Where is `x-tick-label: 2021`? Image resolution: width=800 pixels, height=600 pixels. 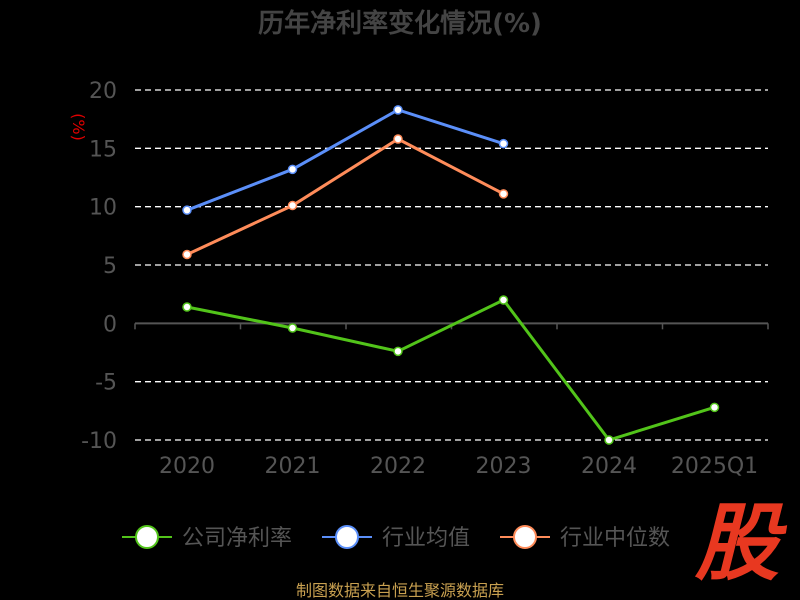 x-tick-label: 2021 is located at coordinates (293, 466).